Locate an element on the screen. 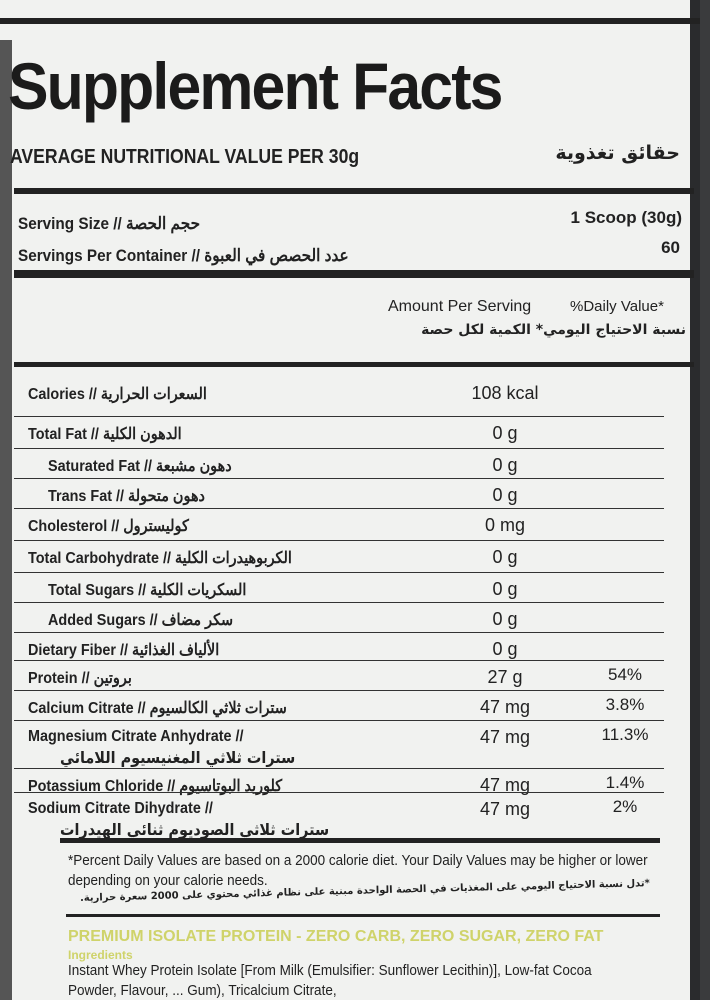  nutrient-label: Trans Fat // دهون متحولة is located at coordinates (126, 496).